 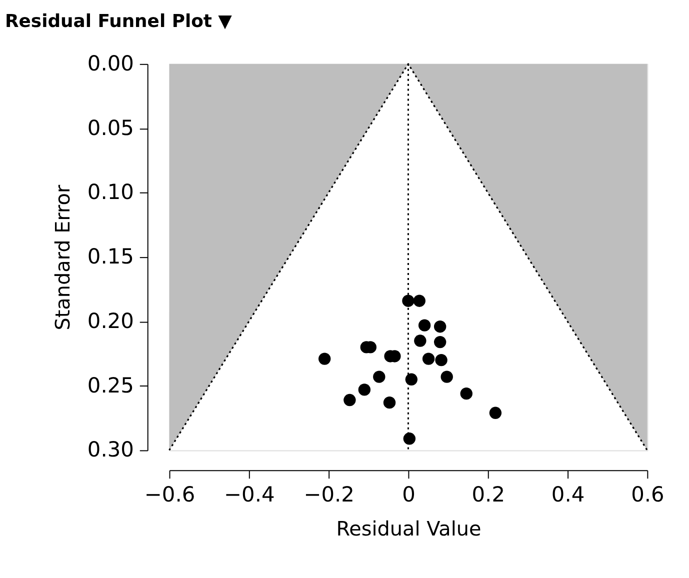 What do you see at coordinates (110, 256) in the screenshot?
I see `y-tick-label: 0.15` at bounding box center [110, 256].